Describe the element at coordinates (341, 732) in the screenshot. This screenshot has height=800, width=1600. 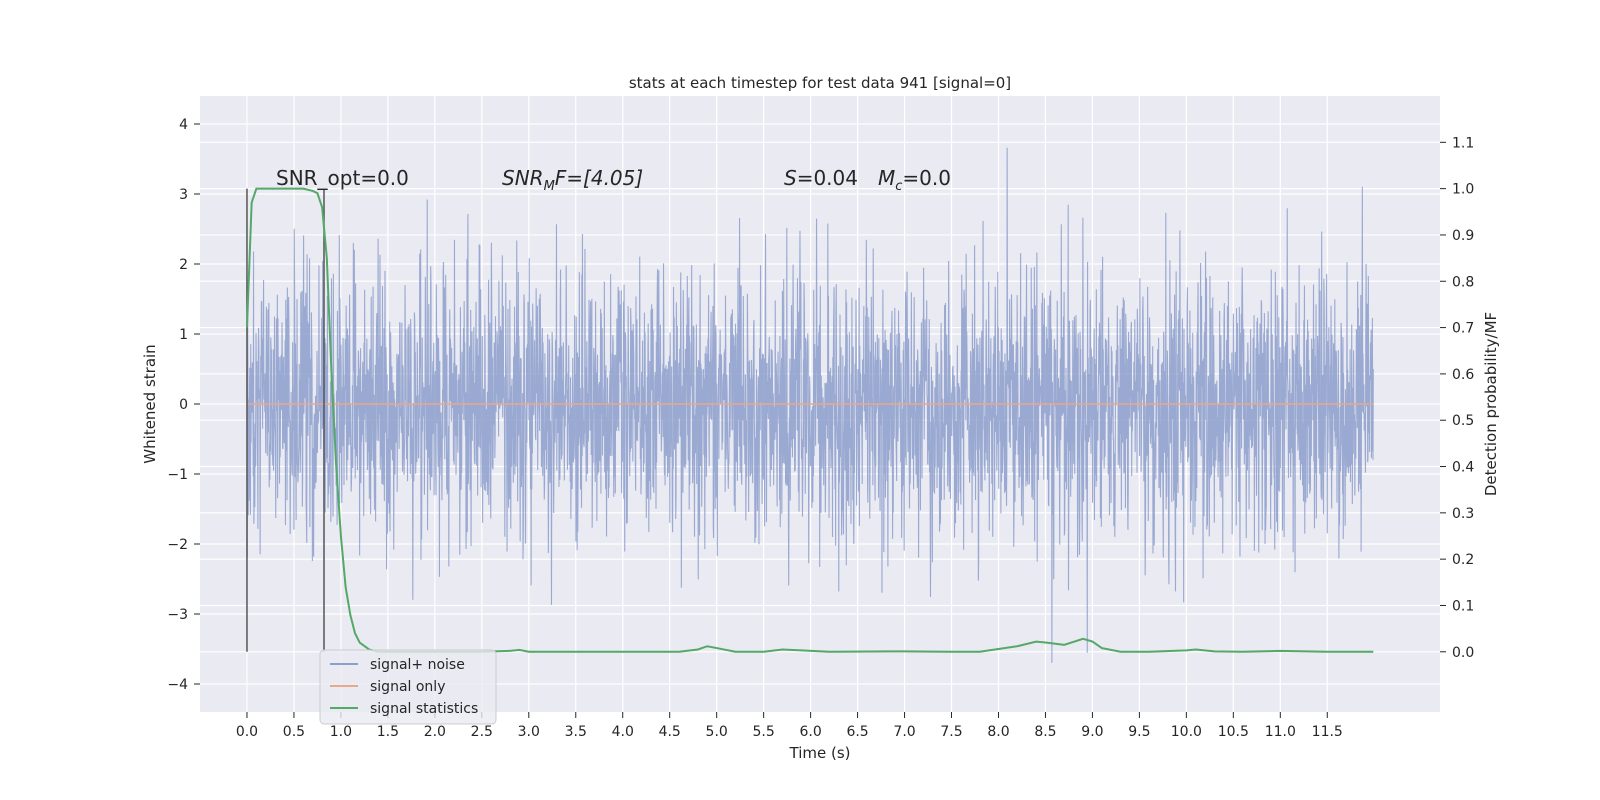
I see `x-tick-label-2: 1.0` at that location.